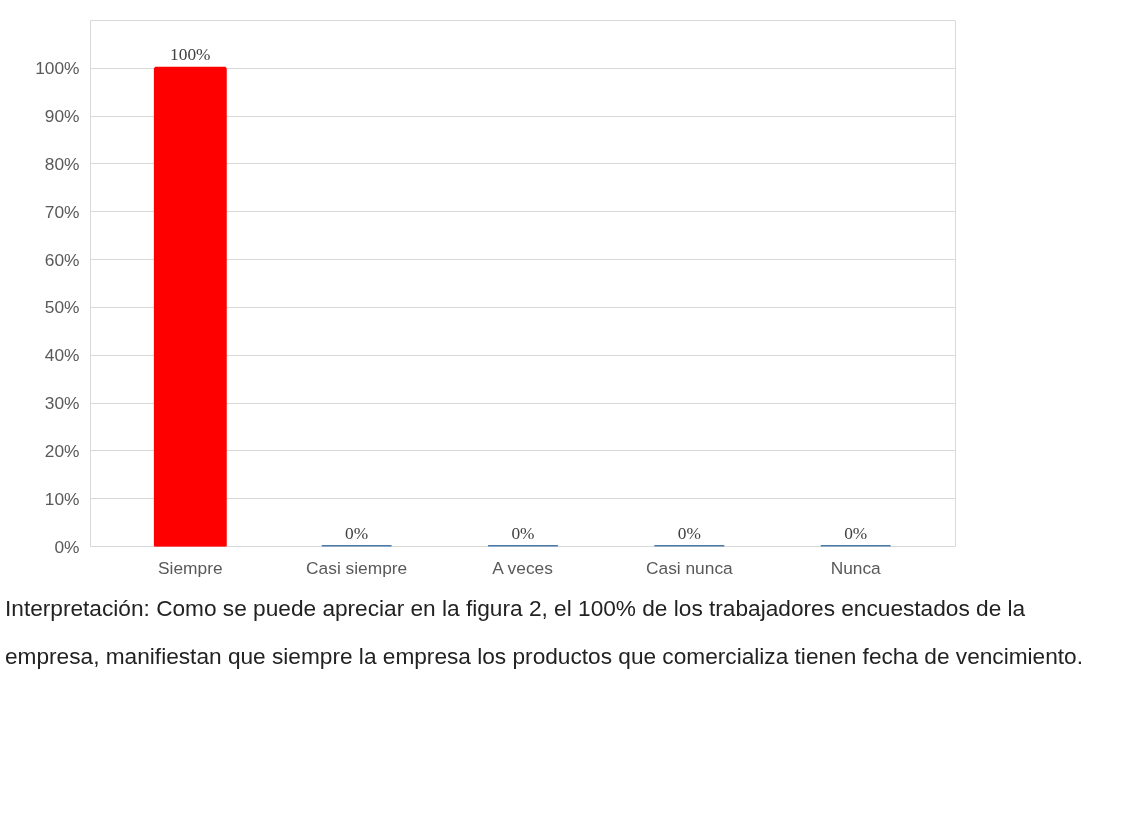 The height and width of the screenshot is (822, 1140). I want to click on y-tick-label: 80%, so click(62, 163).